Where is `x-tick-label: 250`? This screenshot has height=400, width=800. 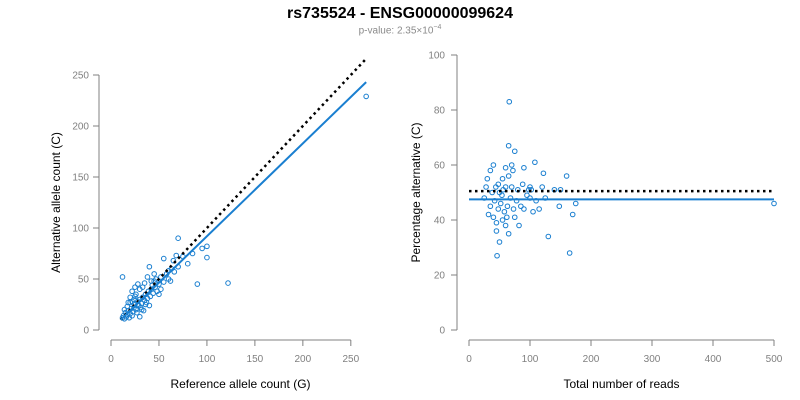
x-tick-label: 250 is located at coordinates (350, 359).